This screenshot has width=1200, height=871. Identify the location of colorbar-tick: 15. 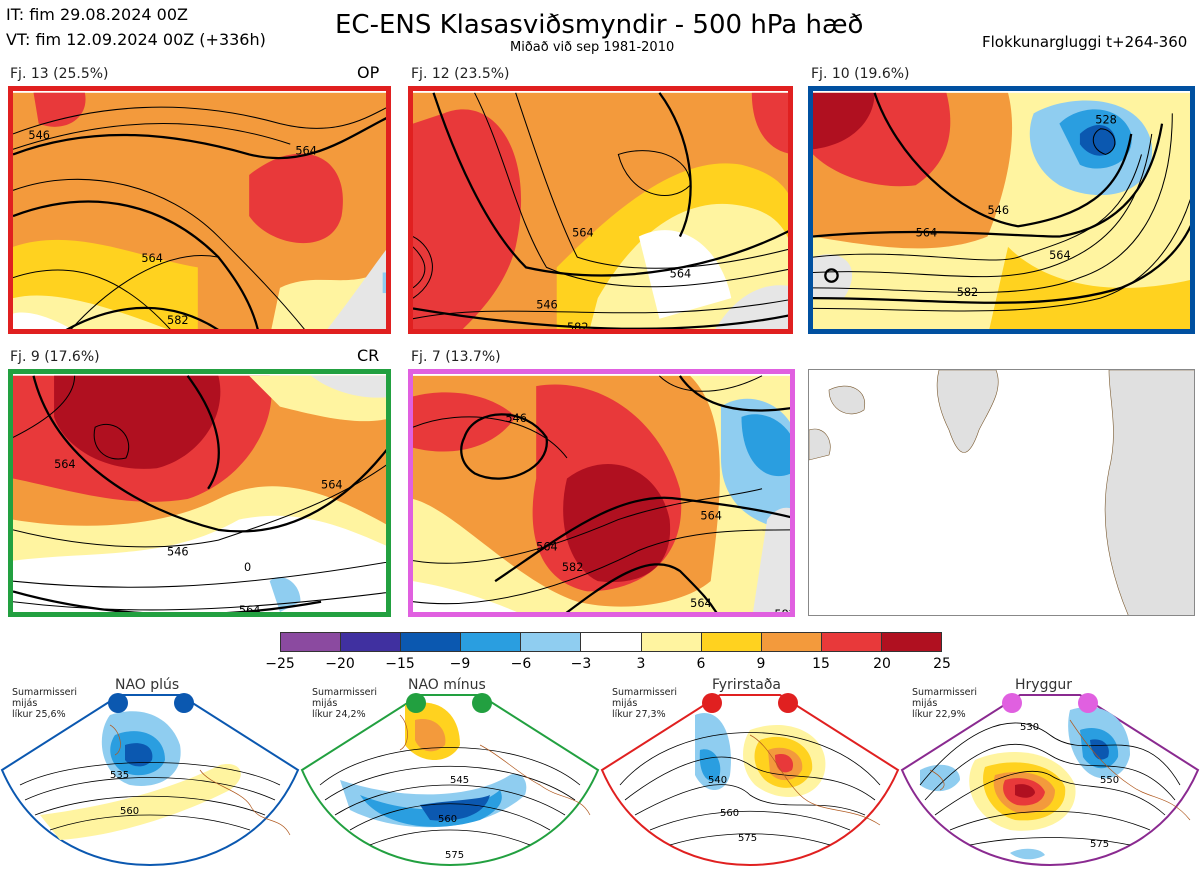
(821, 664).